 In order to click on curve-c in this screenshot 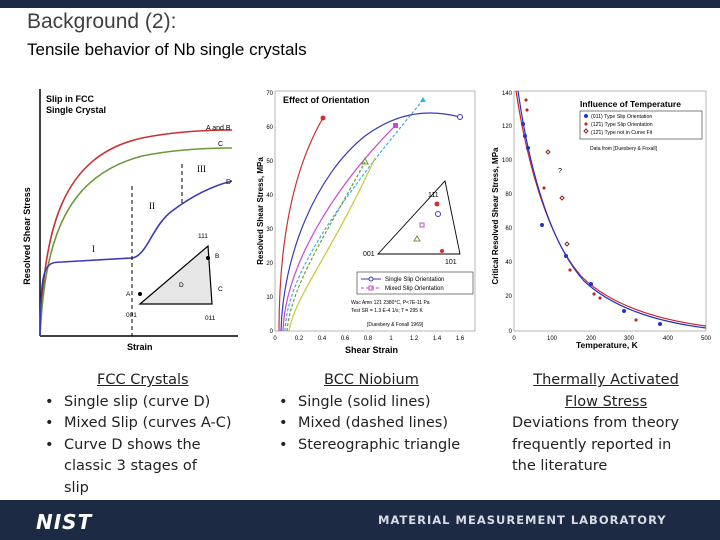, I will do `click(136, 242)`.